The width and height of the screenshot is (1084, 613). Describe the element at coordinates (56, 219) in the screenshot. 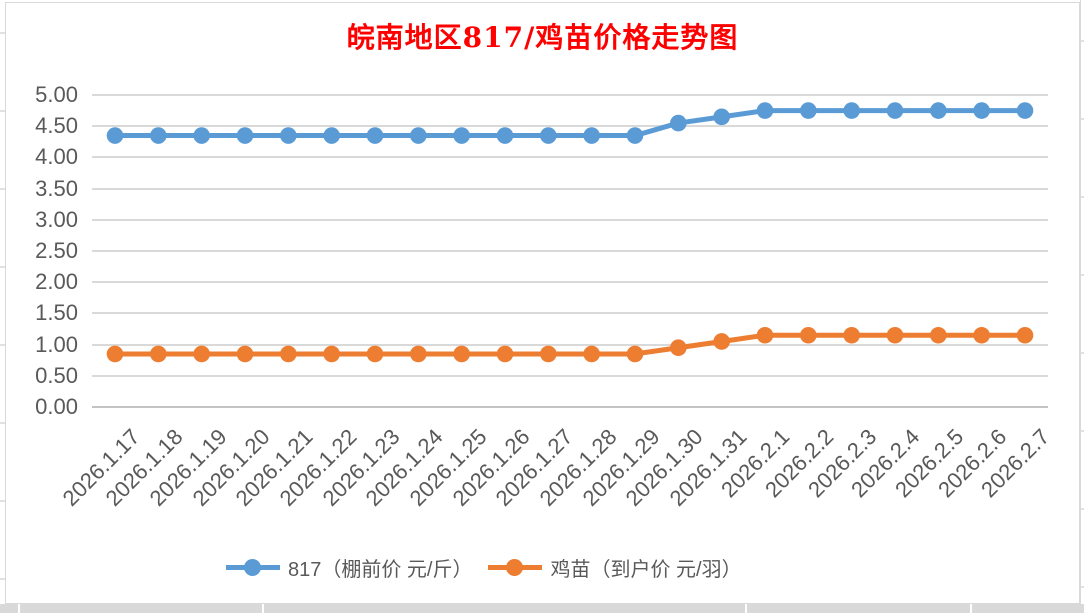

I see `y-axis-tick-label: 3.00` at that location.